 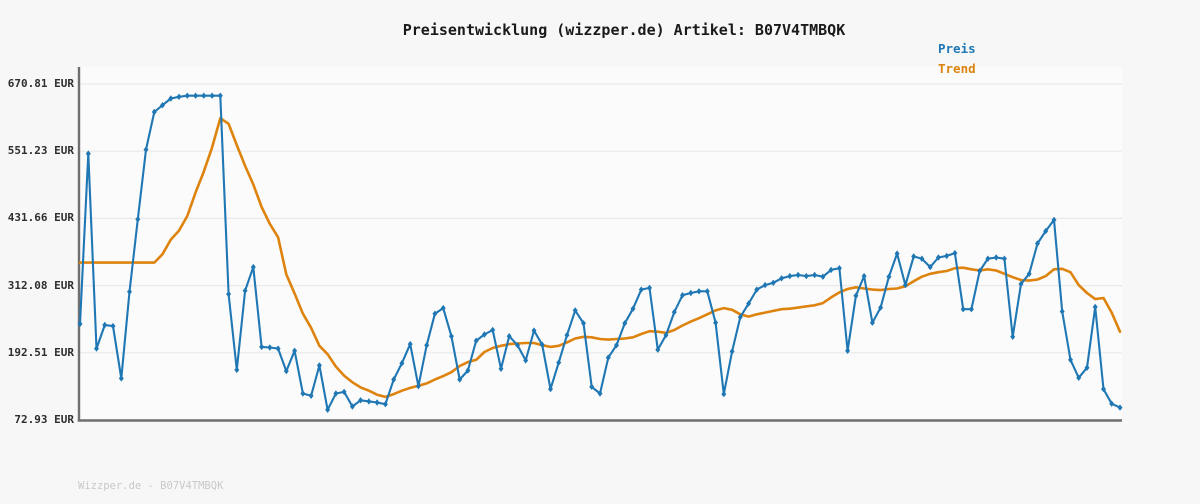 I want to click on y-axis-tick-label: 72.93 EUR, so click(x=44, y=419).